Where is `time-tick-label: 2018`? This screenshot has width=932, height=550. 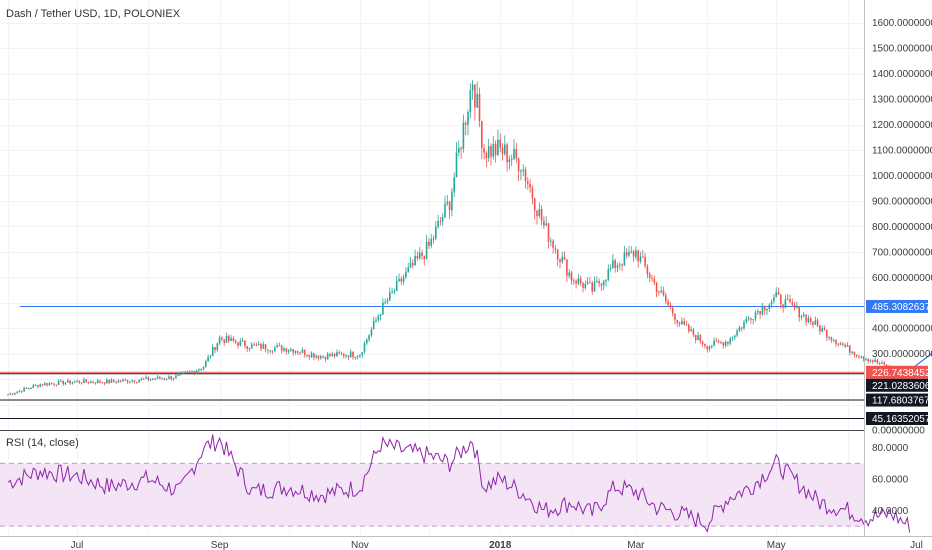 time-tick-label: 2018 is located at coordinates (500, 545).